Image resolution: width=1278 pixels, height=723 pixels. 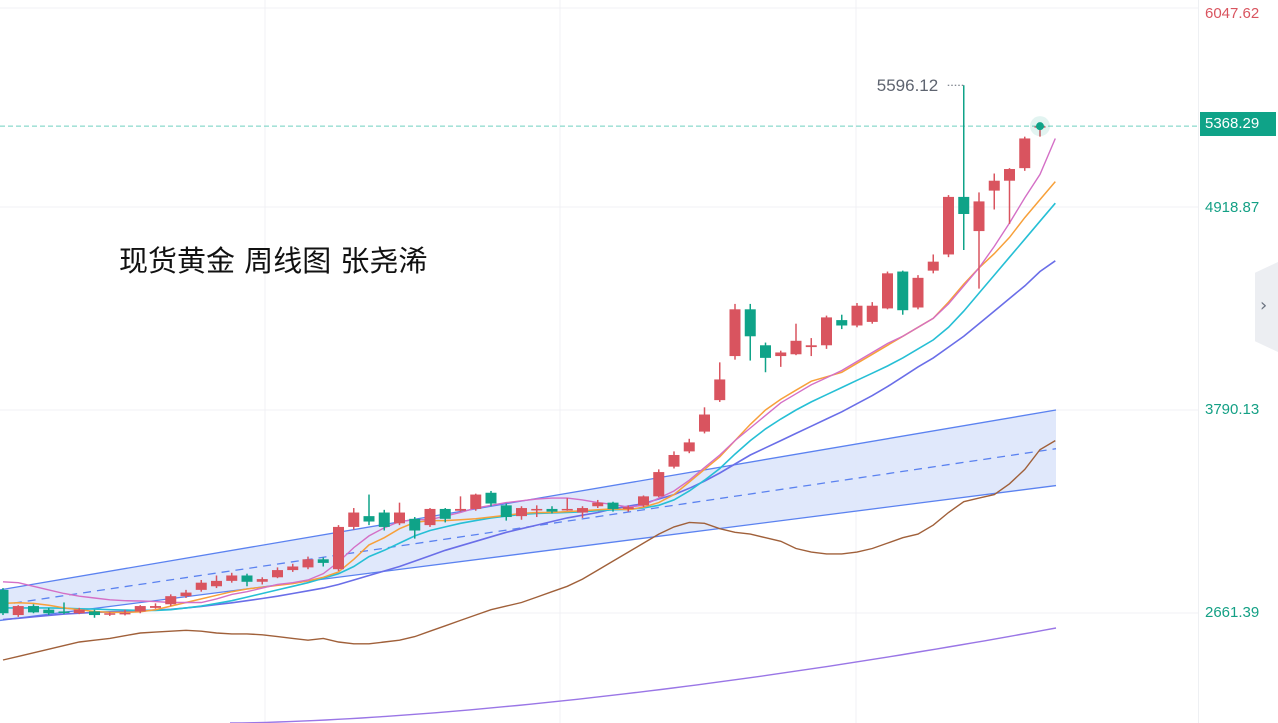 I want to click on chart-title: 现货黄金 周线图 张尧浠, so click(x=273, y=261).